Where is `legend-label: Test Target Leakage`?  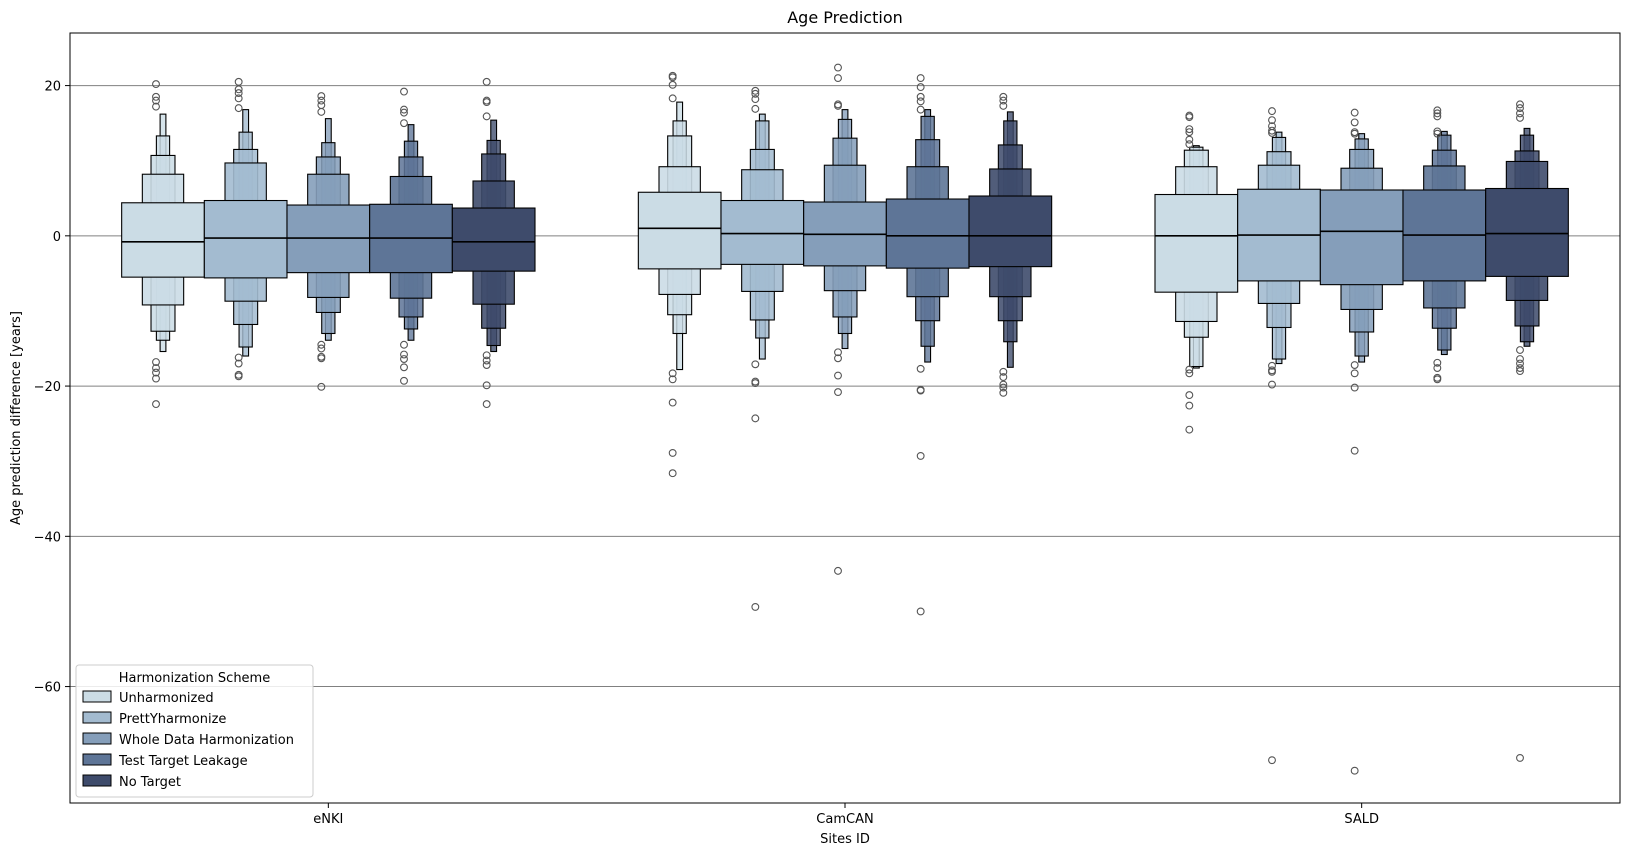
legend-label: Test Target Leakage is located at coordinates (183, 761).